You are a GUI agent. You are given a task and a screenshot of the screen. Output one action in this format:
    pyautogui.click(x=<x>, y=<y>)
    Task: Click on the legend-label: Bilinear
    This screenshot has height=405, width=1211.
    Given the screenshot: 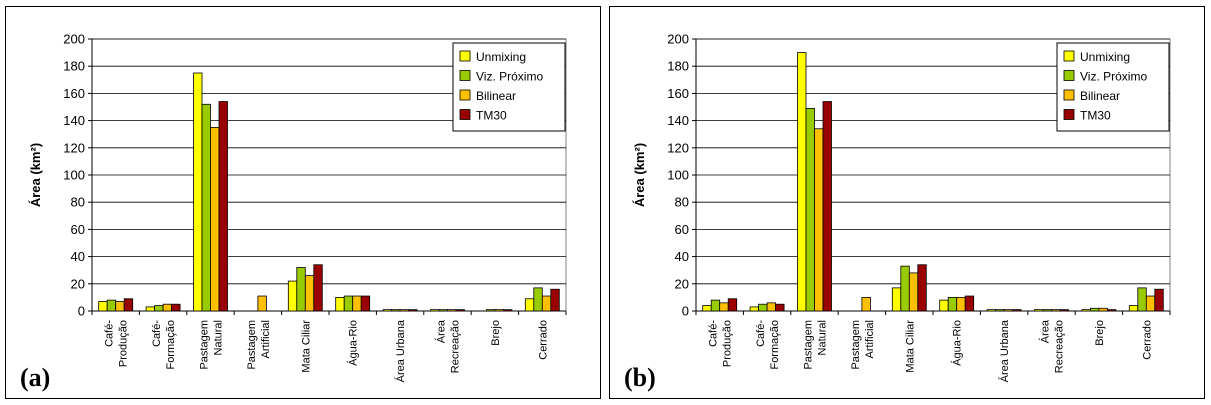 What is the action you would take?
    pyautogui.click(x=1100, y=96)
    